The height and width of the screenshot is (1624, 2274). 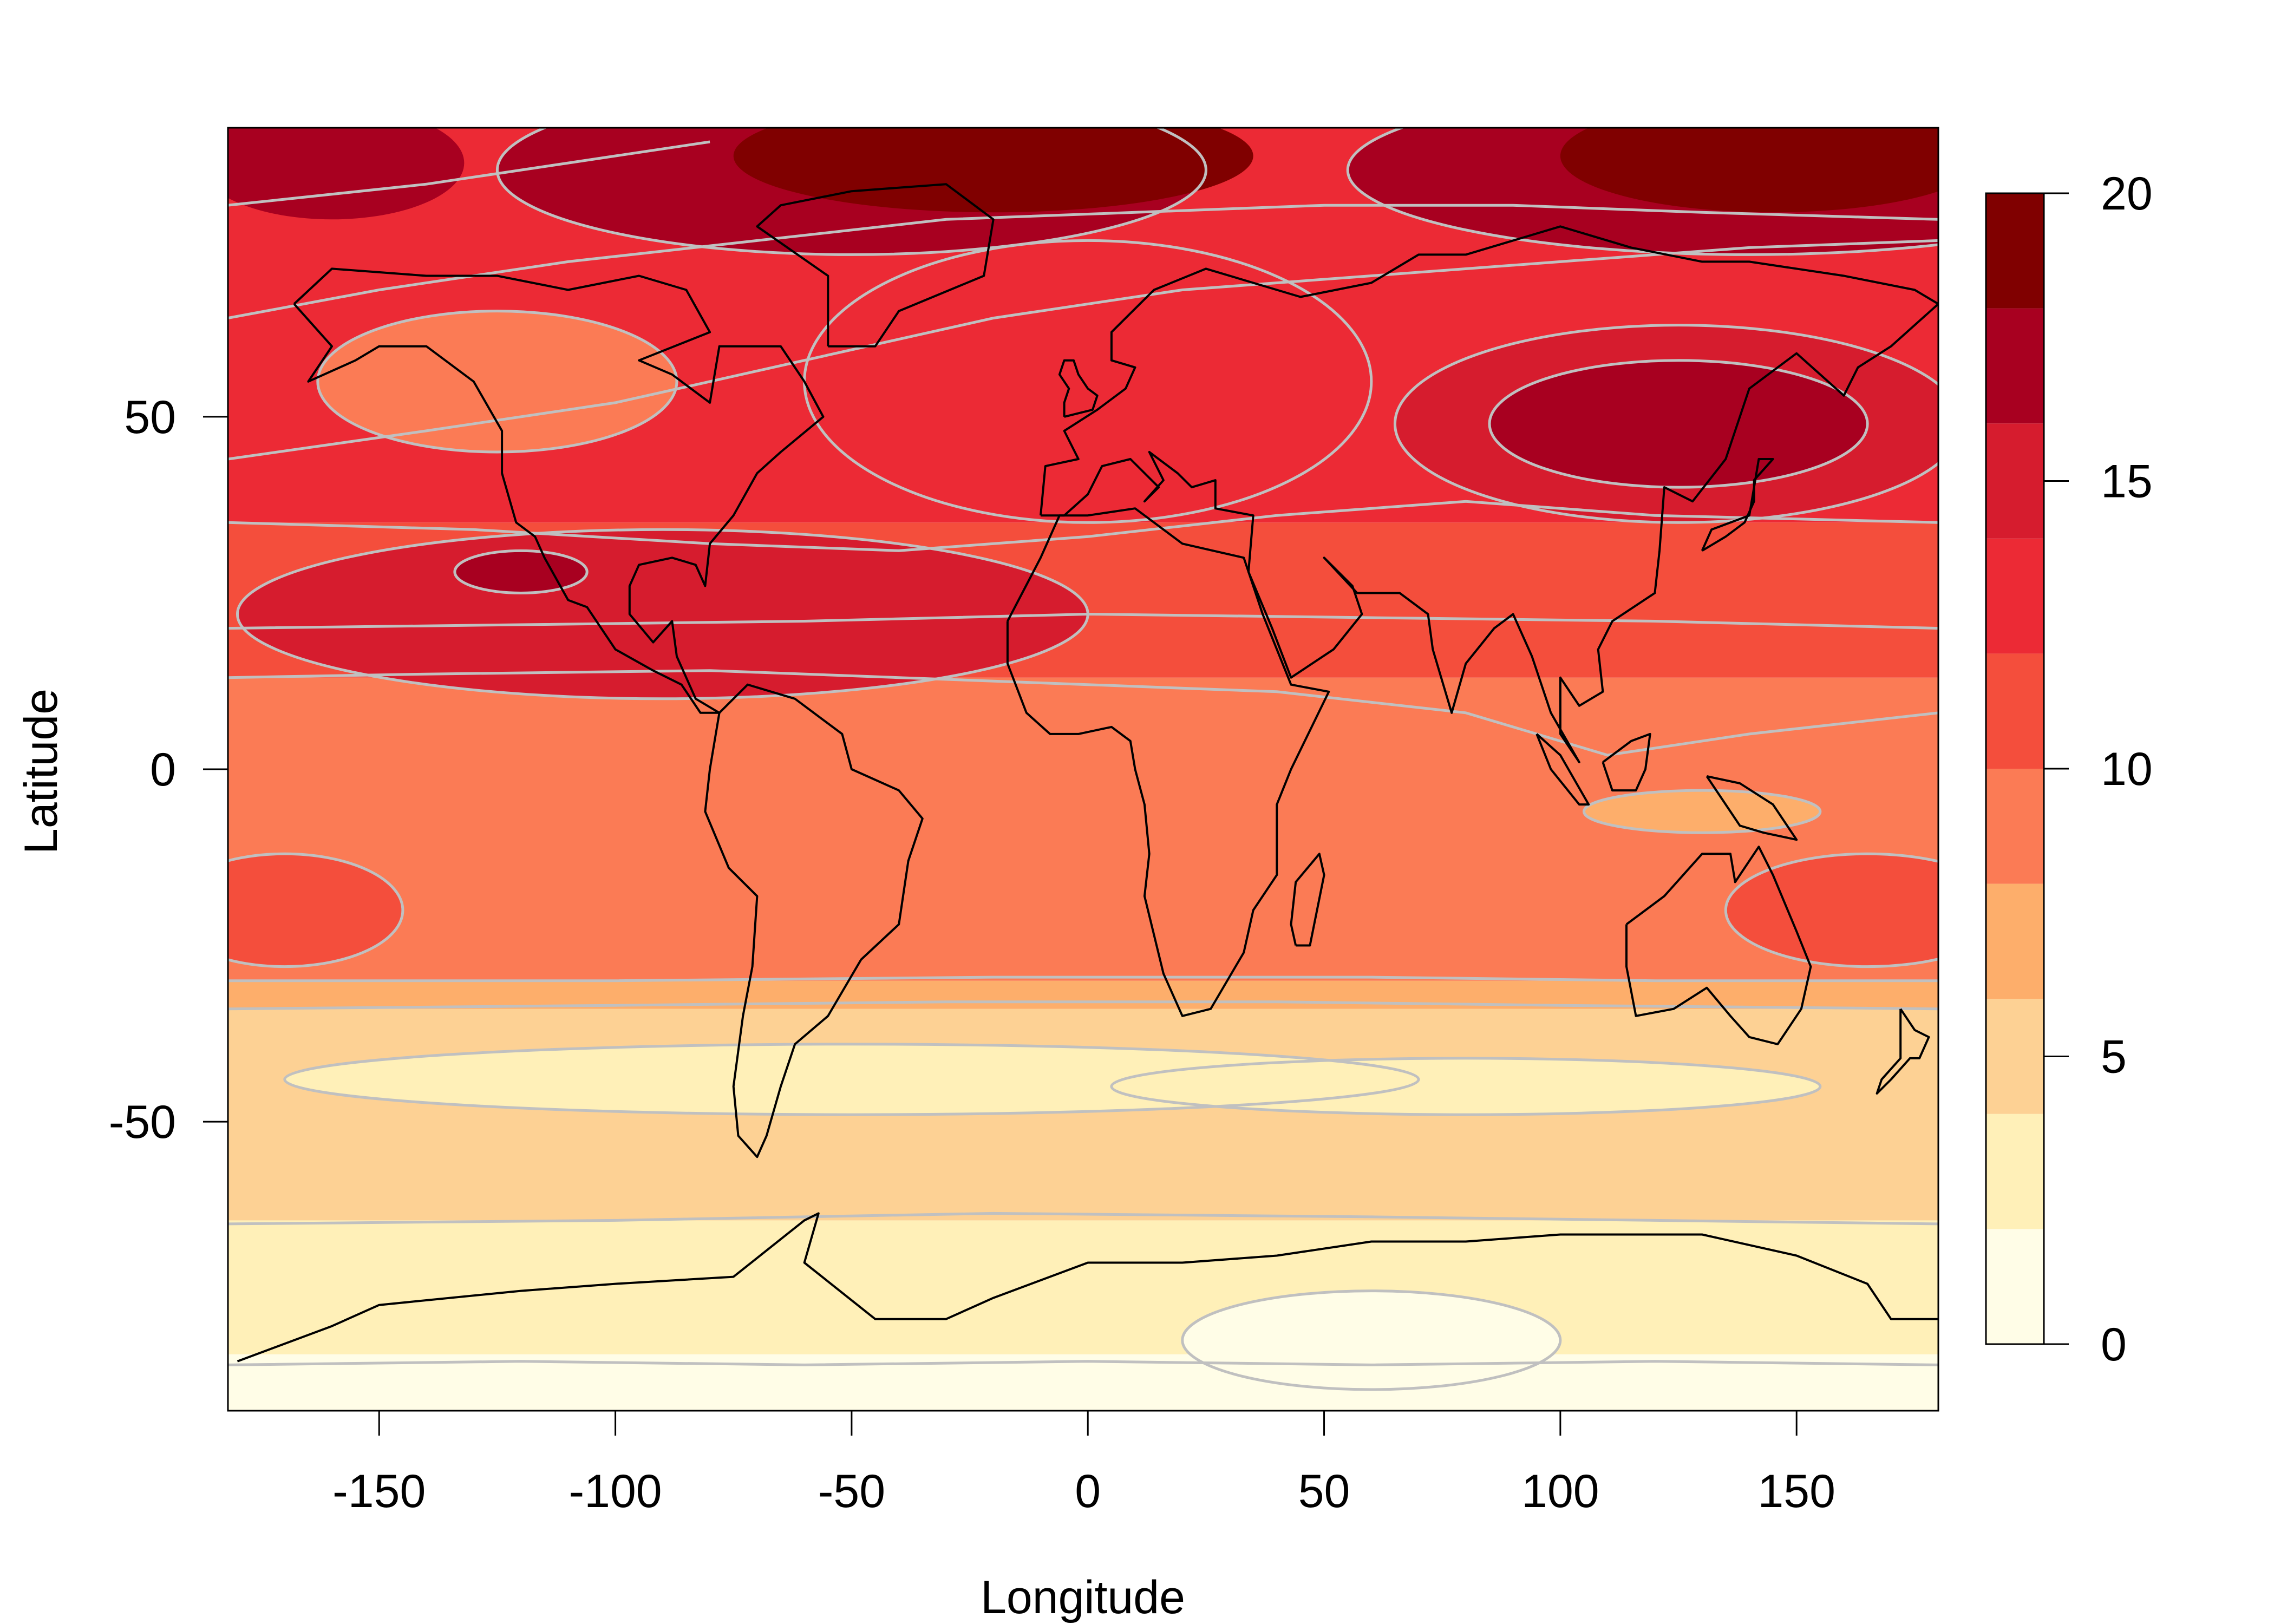 What do you see at coordinates (1627, 762) in the screenshot?
I see `coastline-borneo` at bounding box center [1627, 762].